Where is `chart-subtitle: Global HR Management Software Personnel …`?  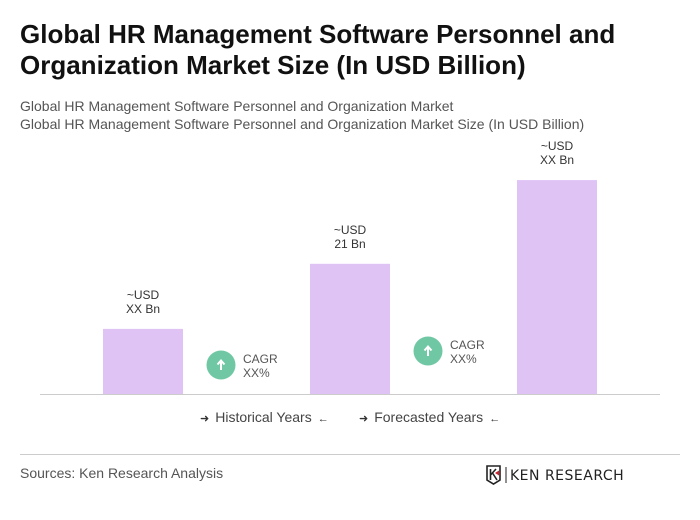 chart-subtitle: Global HR Management Software Personnel … is located at coordinates (237, 106).